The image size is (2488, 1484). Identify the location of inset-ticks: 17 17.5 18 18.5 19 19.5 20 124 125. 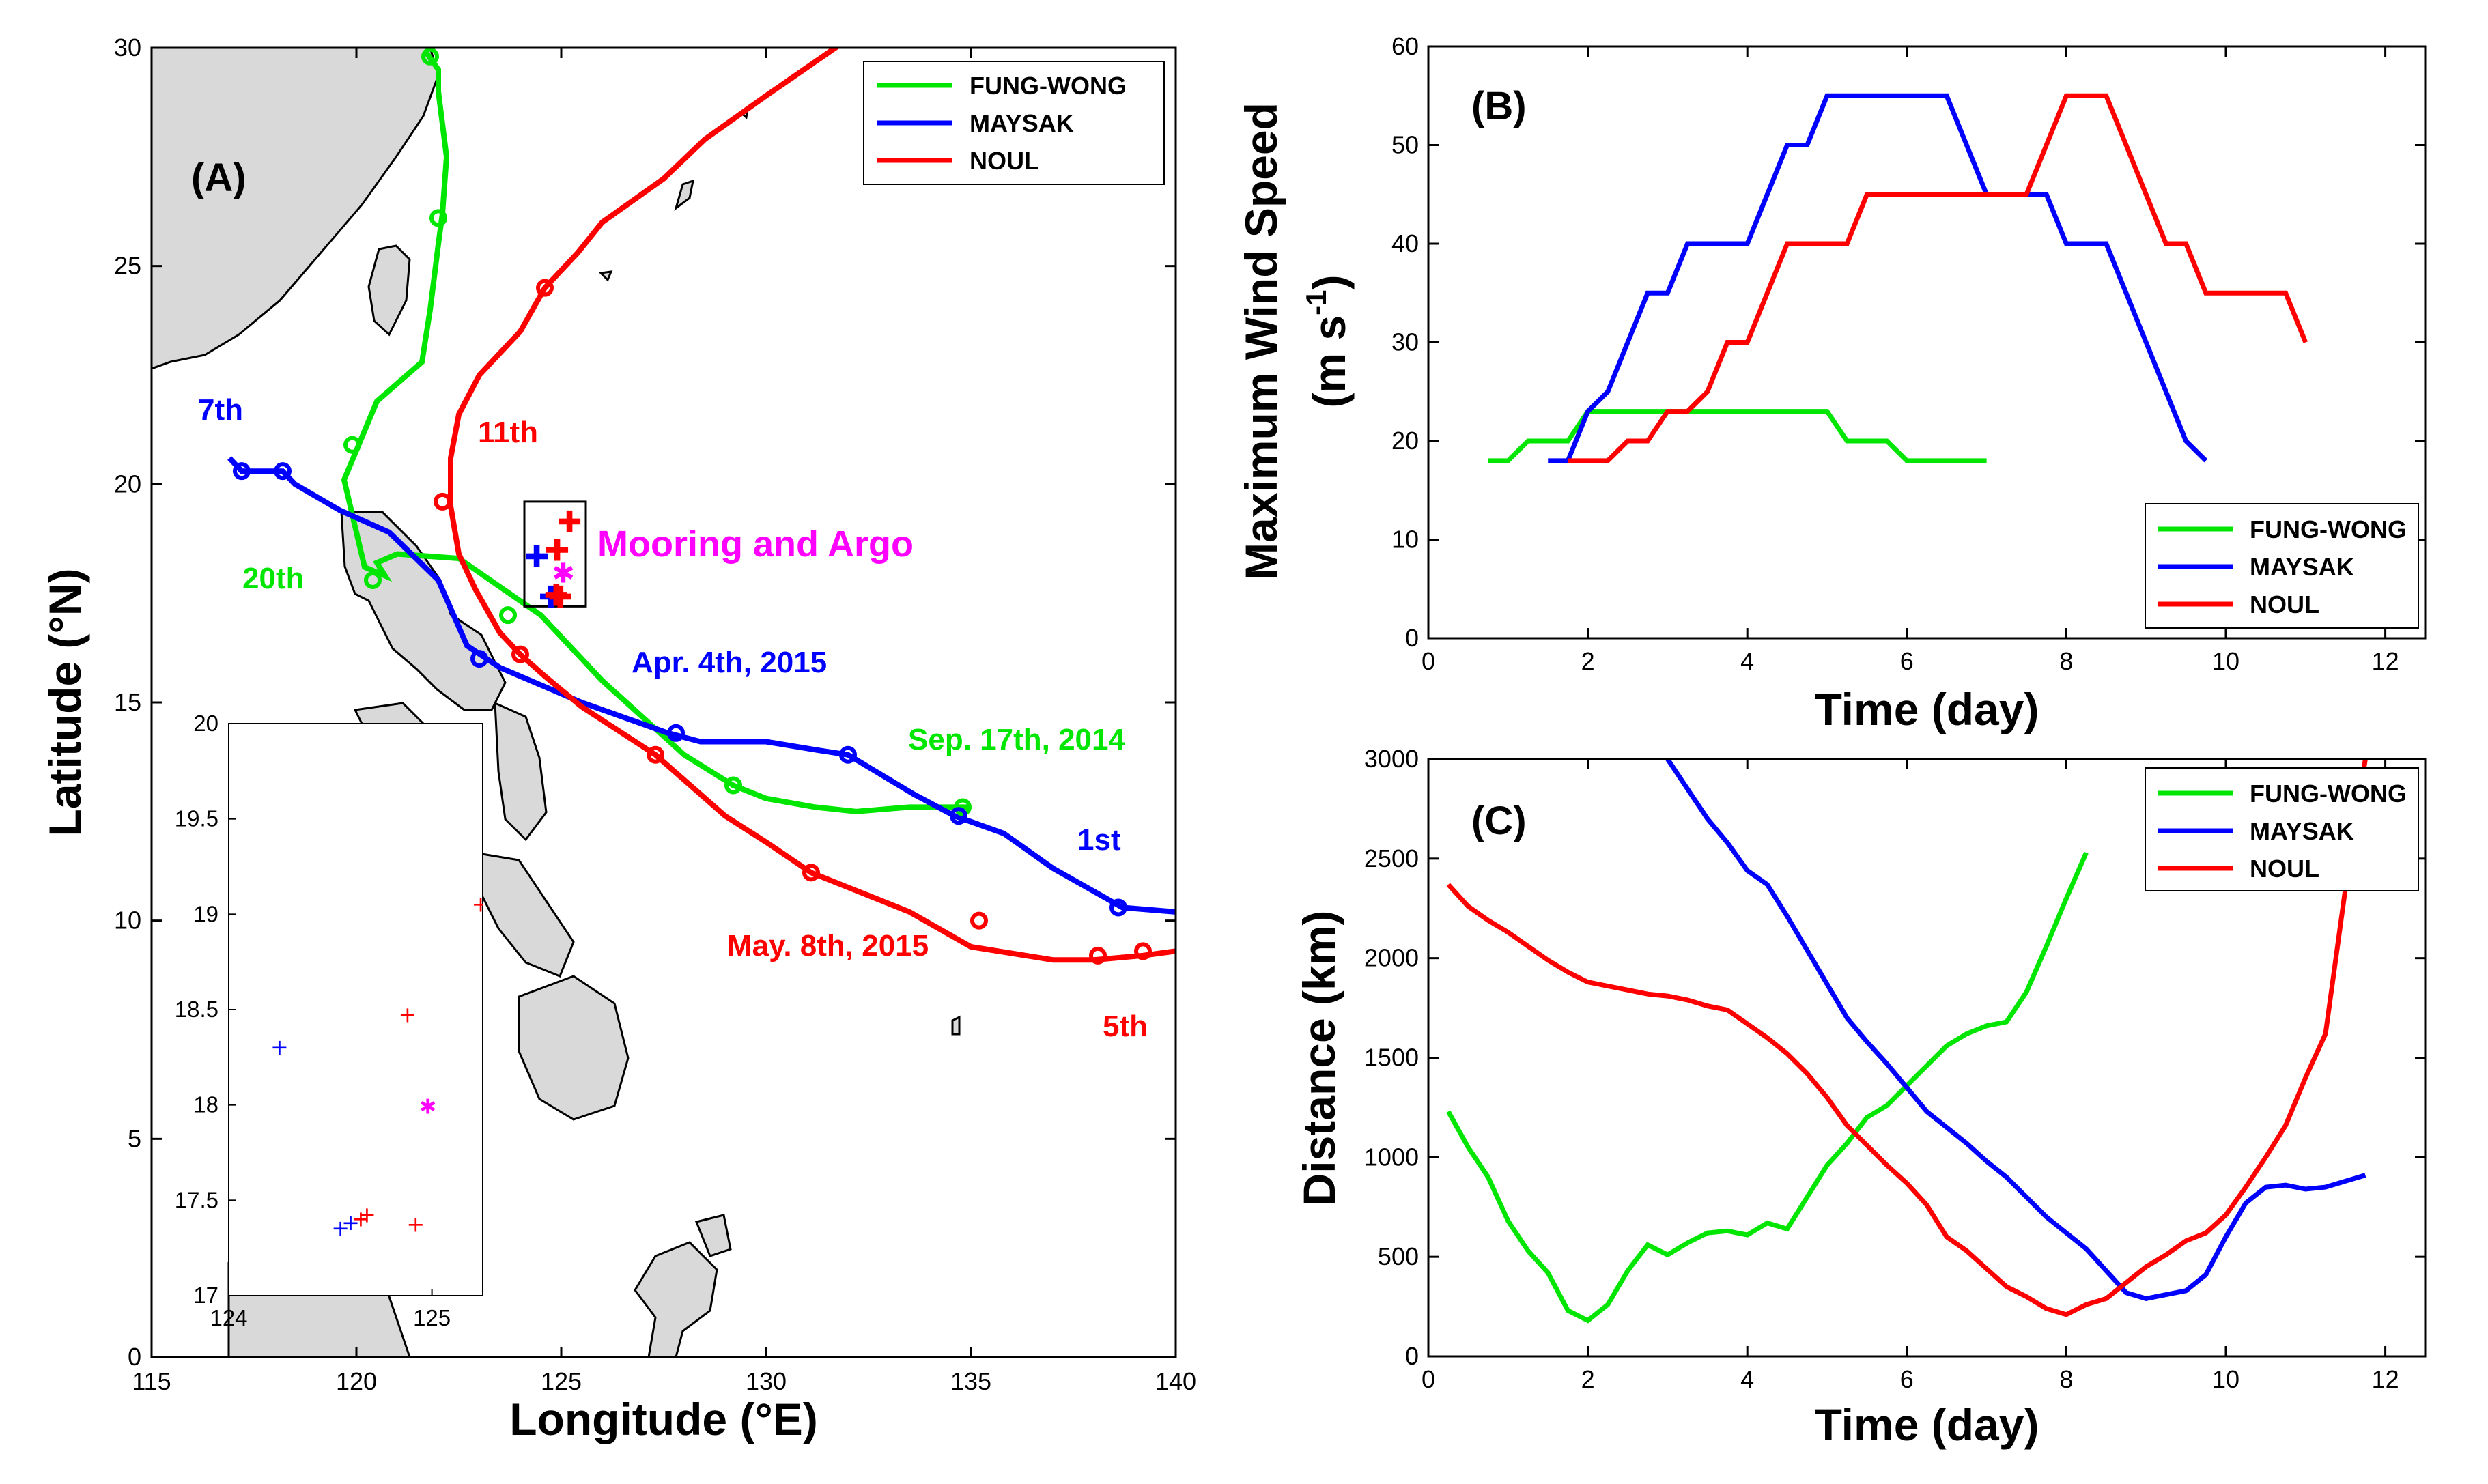
(313, 1020).